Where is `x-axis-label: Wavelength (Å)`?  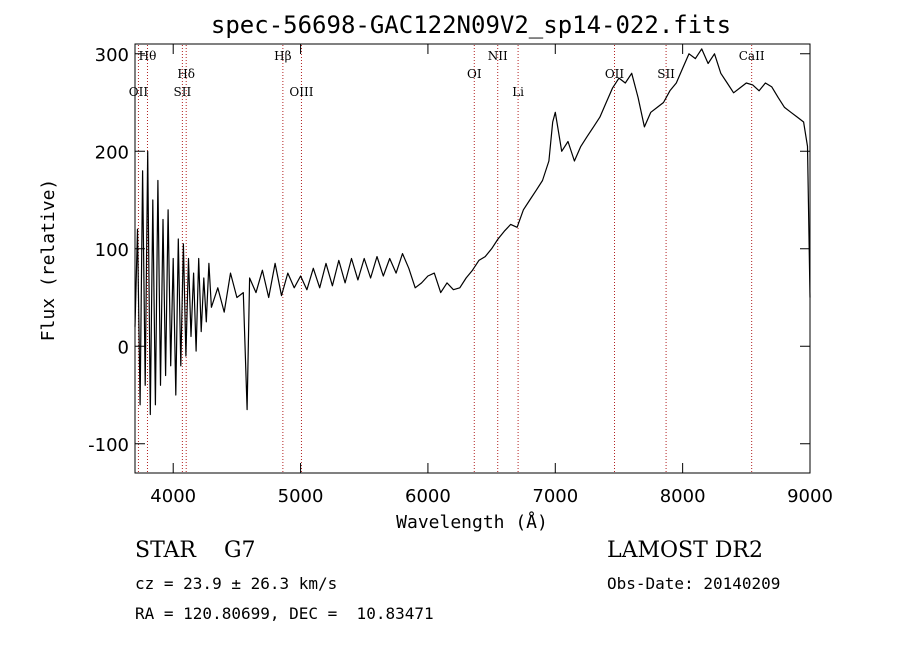 x-axis-label: Wavelength (Å) is located at coordinates (472, 522).